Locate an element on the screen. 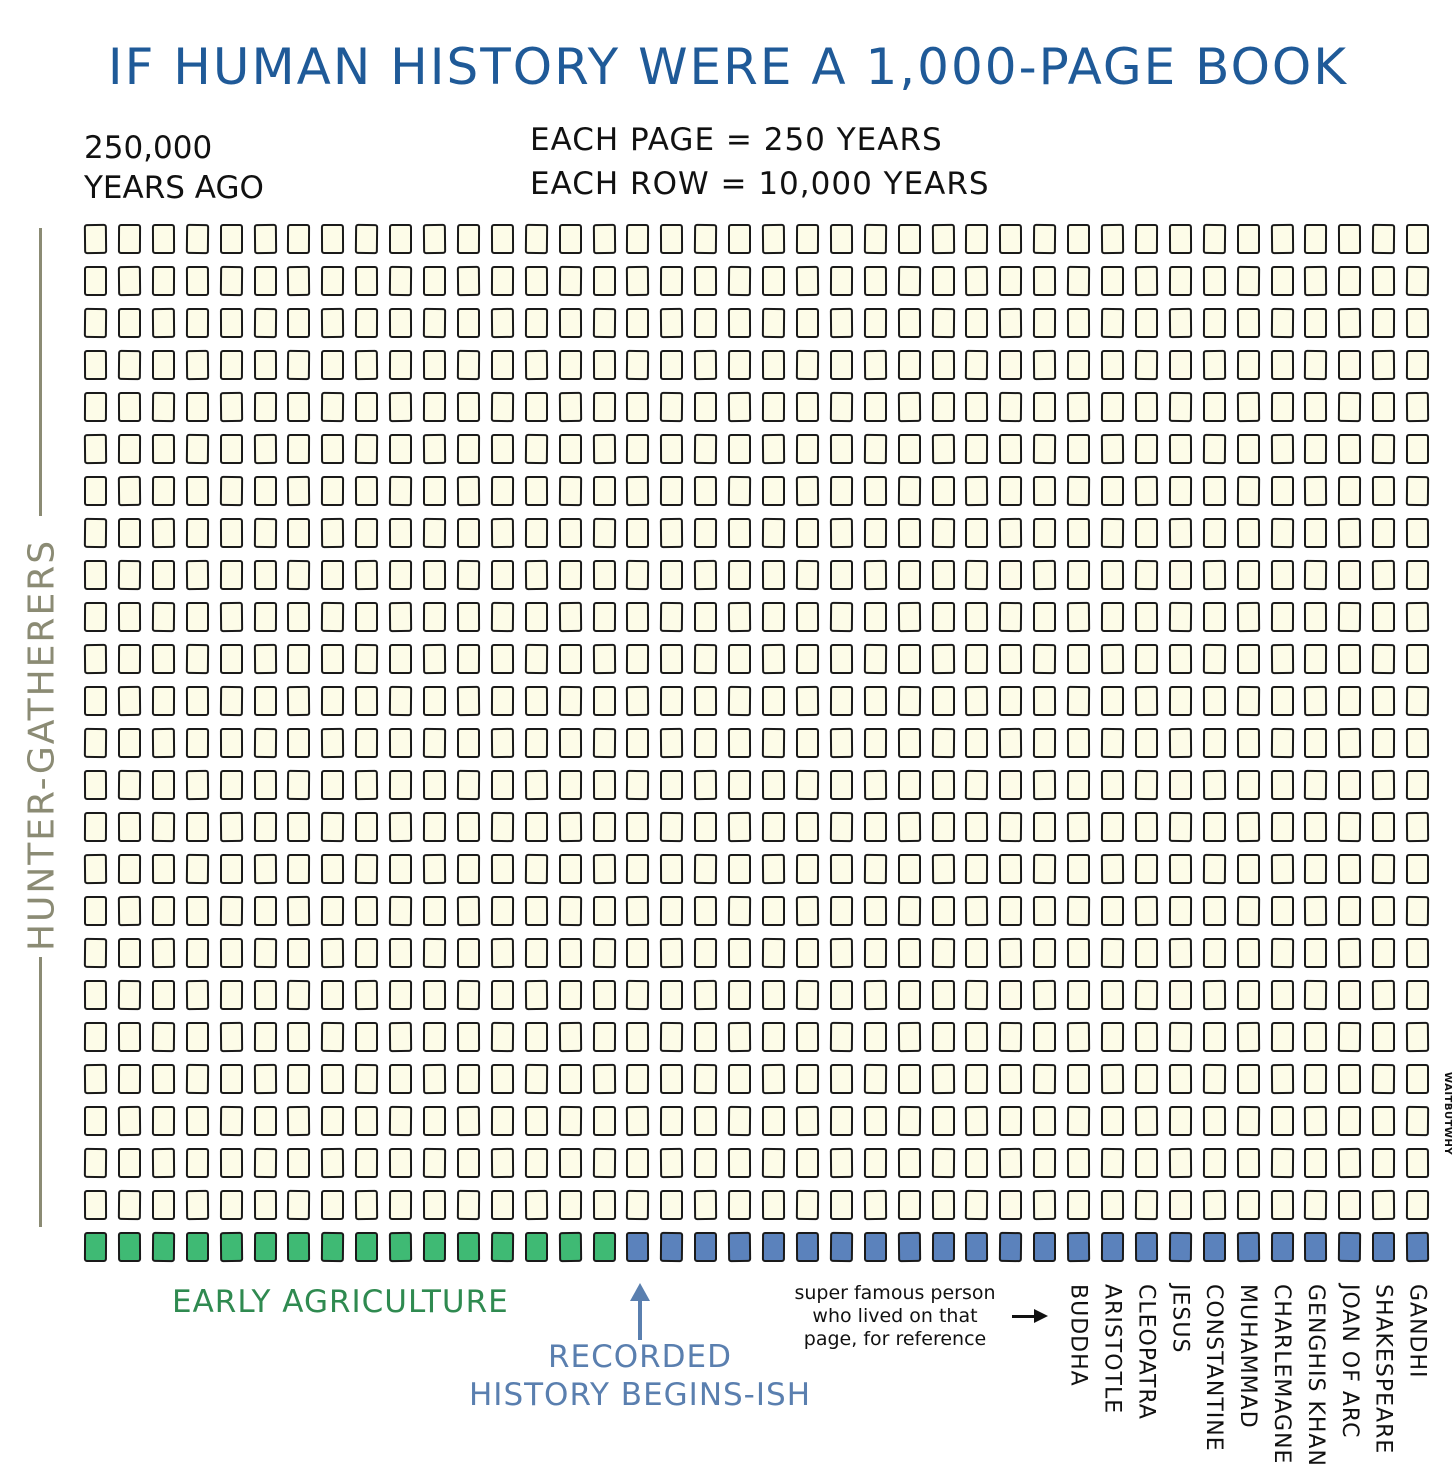 This screenshot has width=1456, height=1470. famous-person-label: MUHAMMAD is located at coordinates (1248, 1356).